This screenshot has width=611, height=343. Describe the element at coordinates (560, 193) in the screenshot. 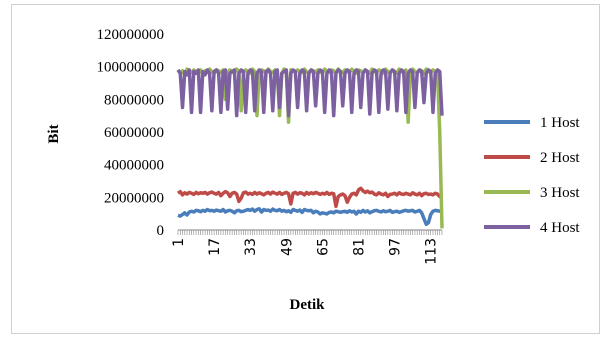

I see `legend-label: 3 Host` at that location.